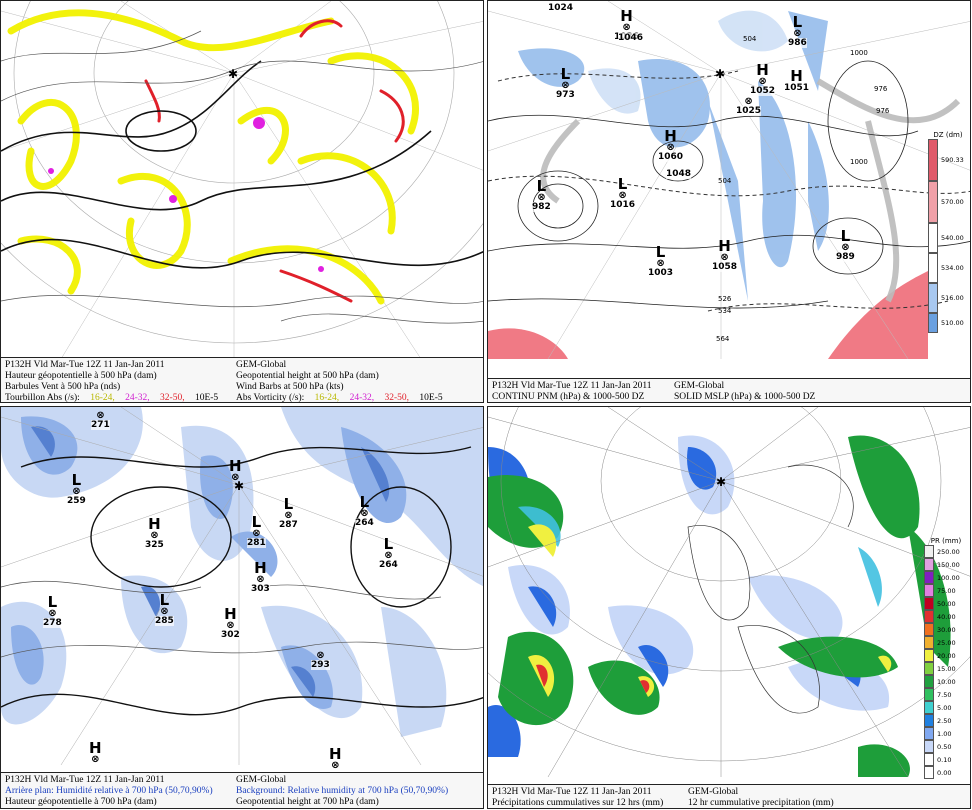  Describe the element at coordinates (100, 420) in the screenshot. I see `height-center: ⊗ 271` at that location.